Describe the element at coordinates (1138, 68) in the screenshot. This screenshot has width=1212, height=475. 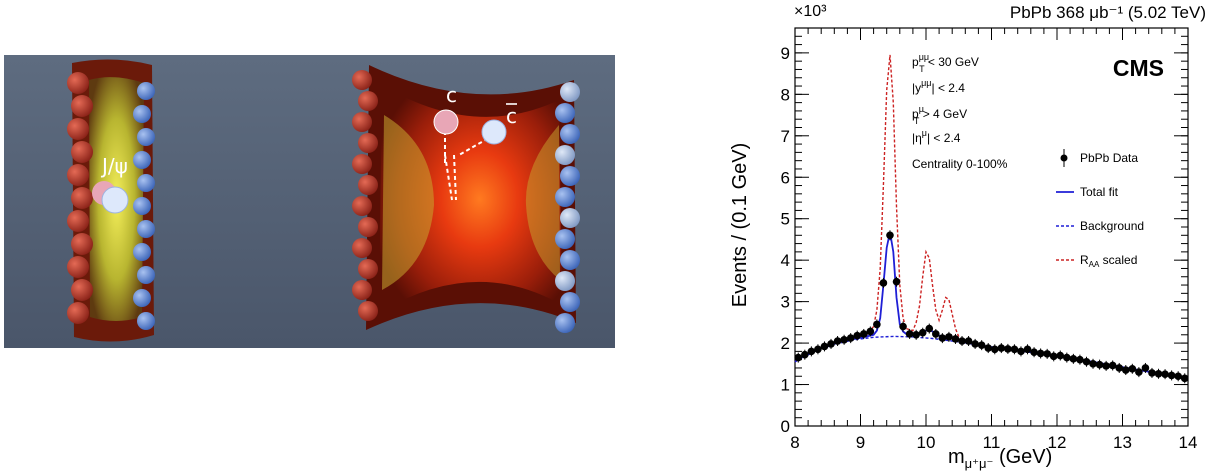
I see `cms-brand: CMS` at that location.